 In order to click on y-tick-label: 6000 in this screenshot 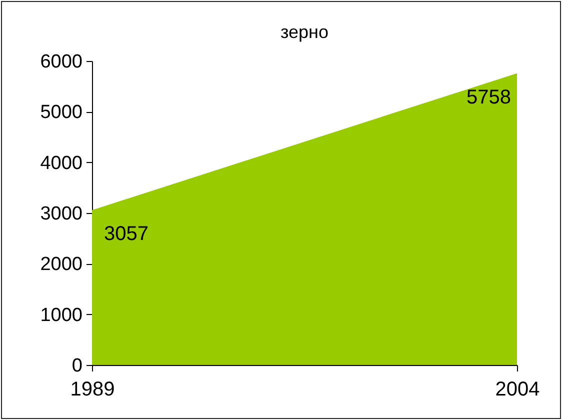, I will do `click(61, 62)`.